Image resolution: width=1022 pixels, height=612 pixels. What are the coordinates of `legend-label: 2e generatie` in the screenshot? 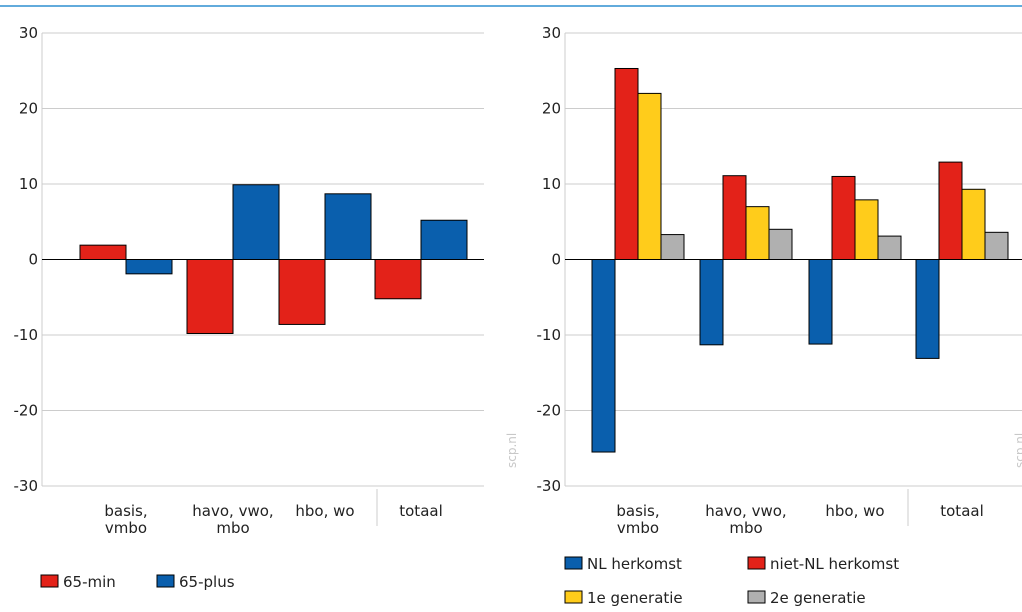 It's located at (818, 598).